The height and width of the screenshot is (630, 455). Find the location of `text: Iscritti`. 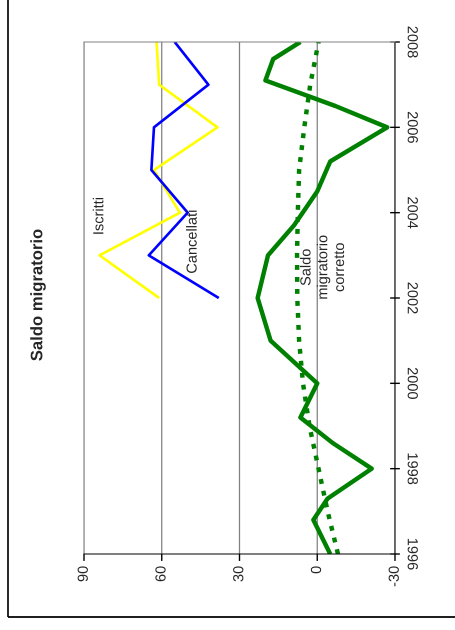

text: Iscritti is located at coordinates (98, 216).